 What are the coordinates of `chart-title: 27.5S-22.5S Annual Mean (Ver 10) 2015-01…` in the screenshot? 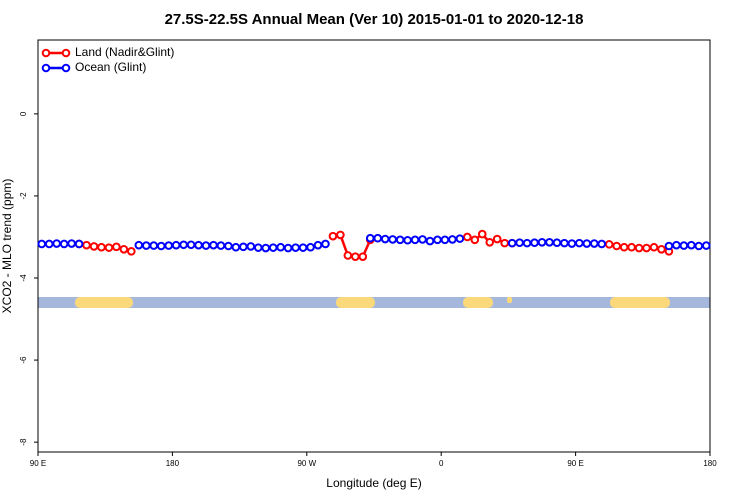 It's located at (374, 19).